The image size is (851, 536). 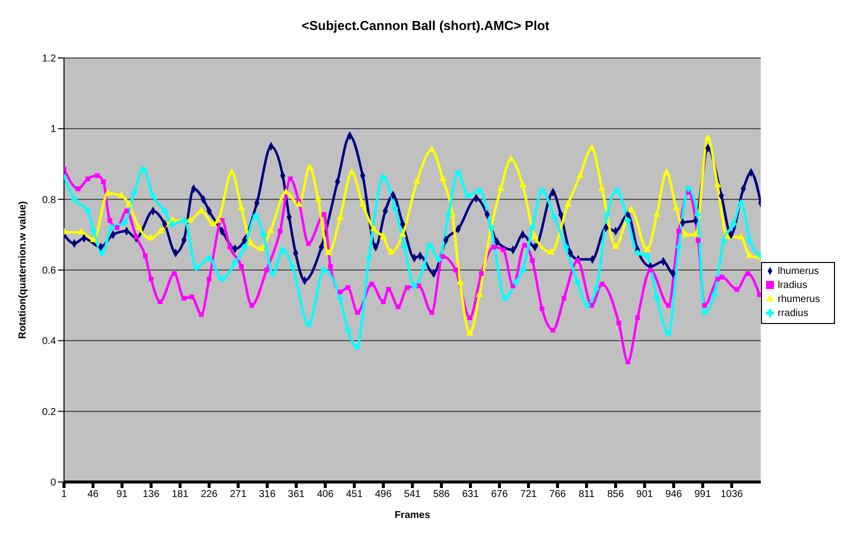 I want to click on x-tick-label: 136, so click(x=151, y=494).